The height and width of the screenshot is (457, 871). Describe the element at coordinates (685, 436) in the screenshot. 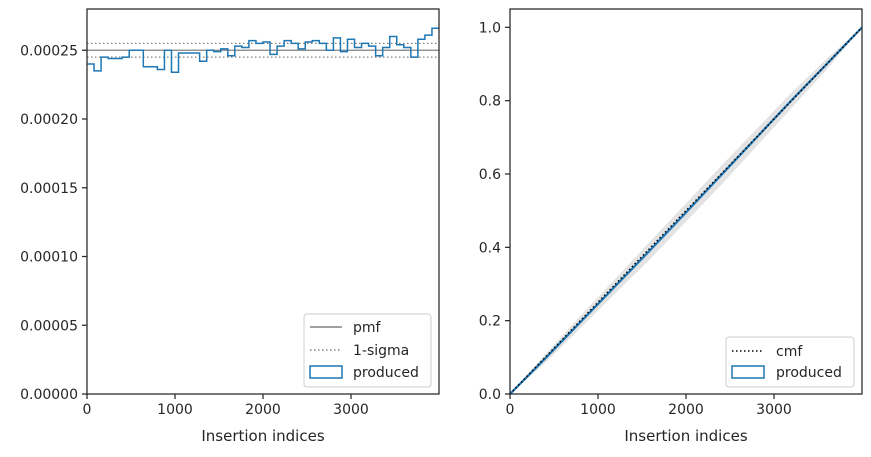

I see `right-x-axis-label: Insertion indices` at that location.